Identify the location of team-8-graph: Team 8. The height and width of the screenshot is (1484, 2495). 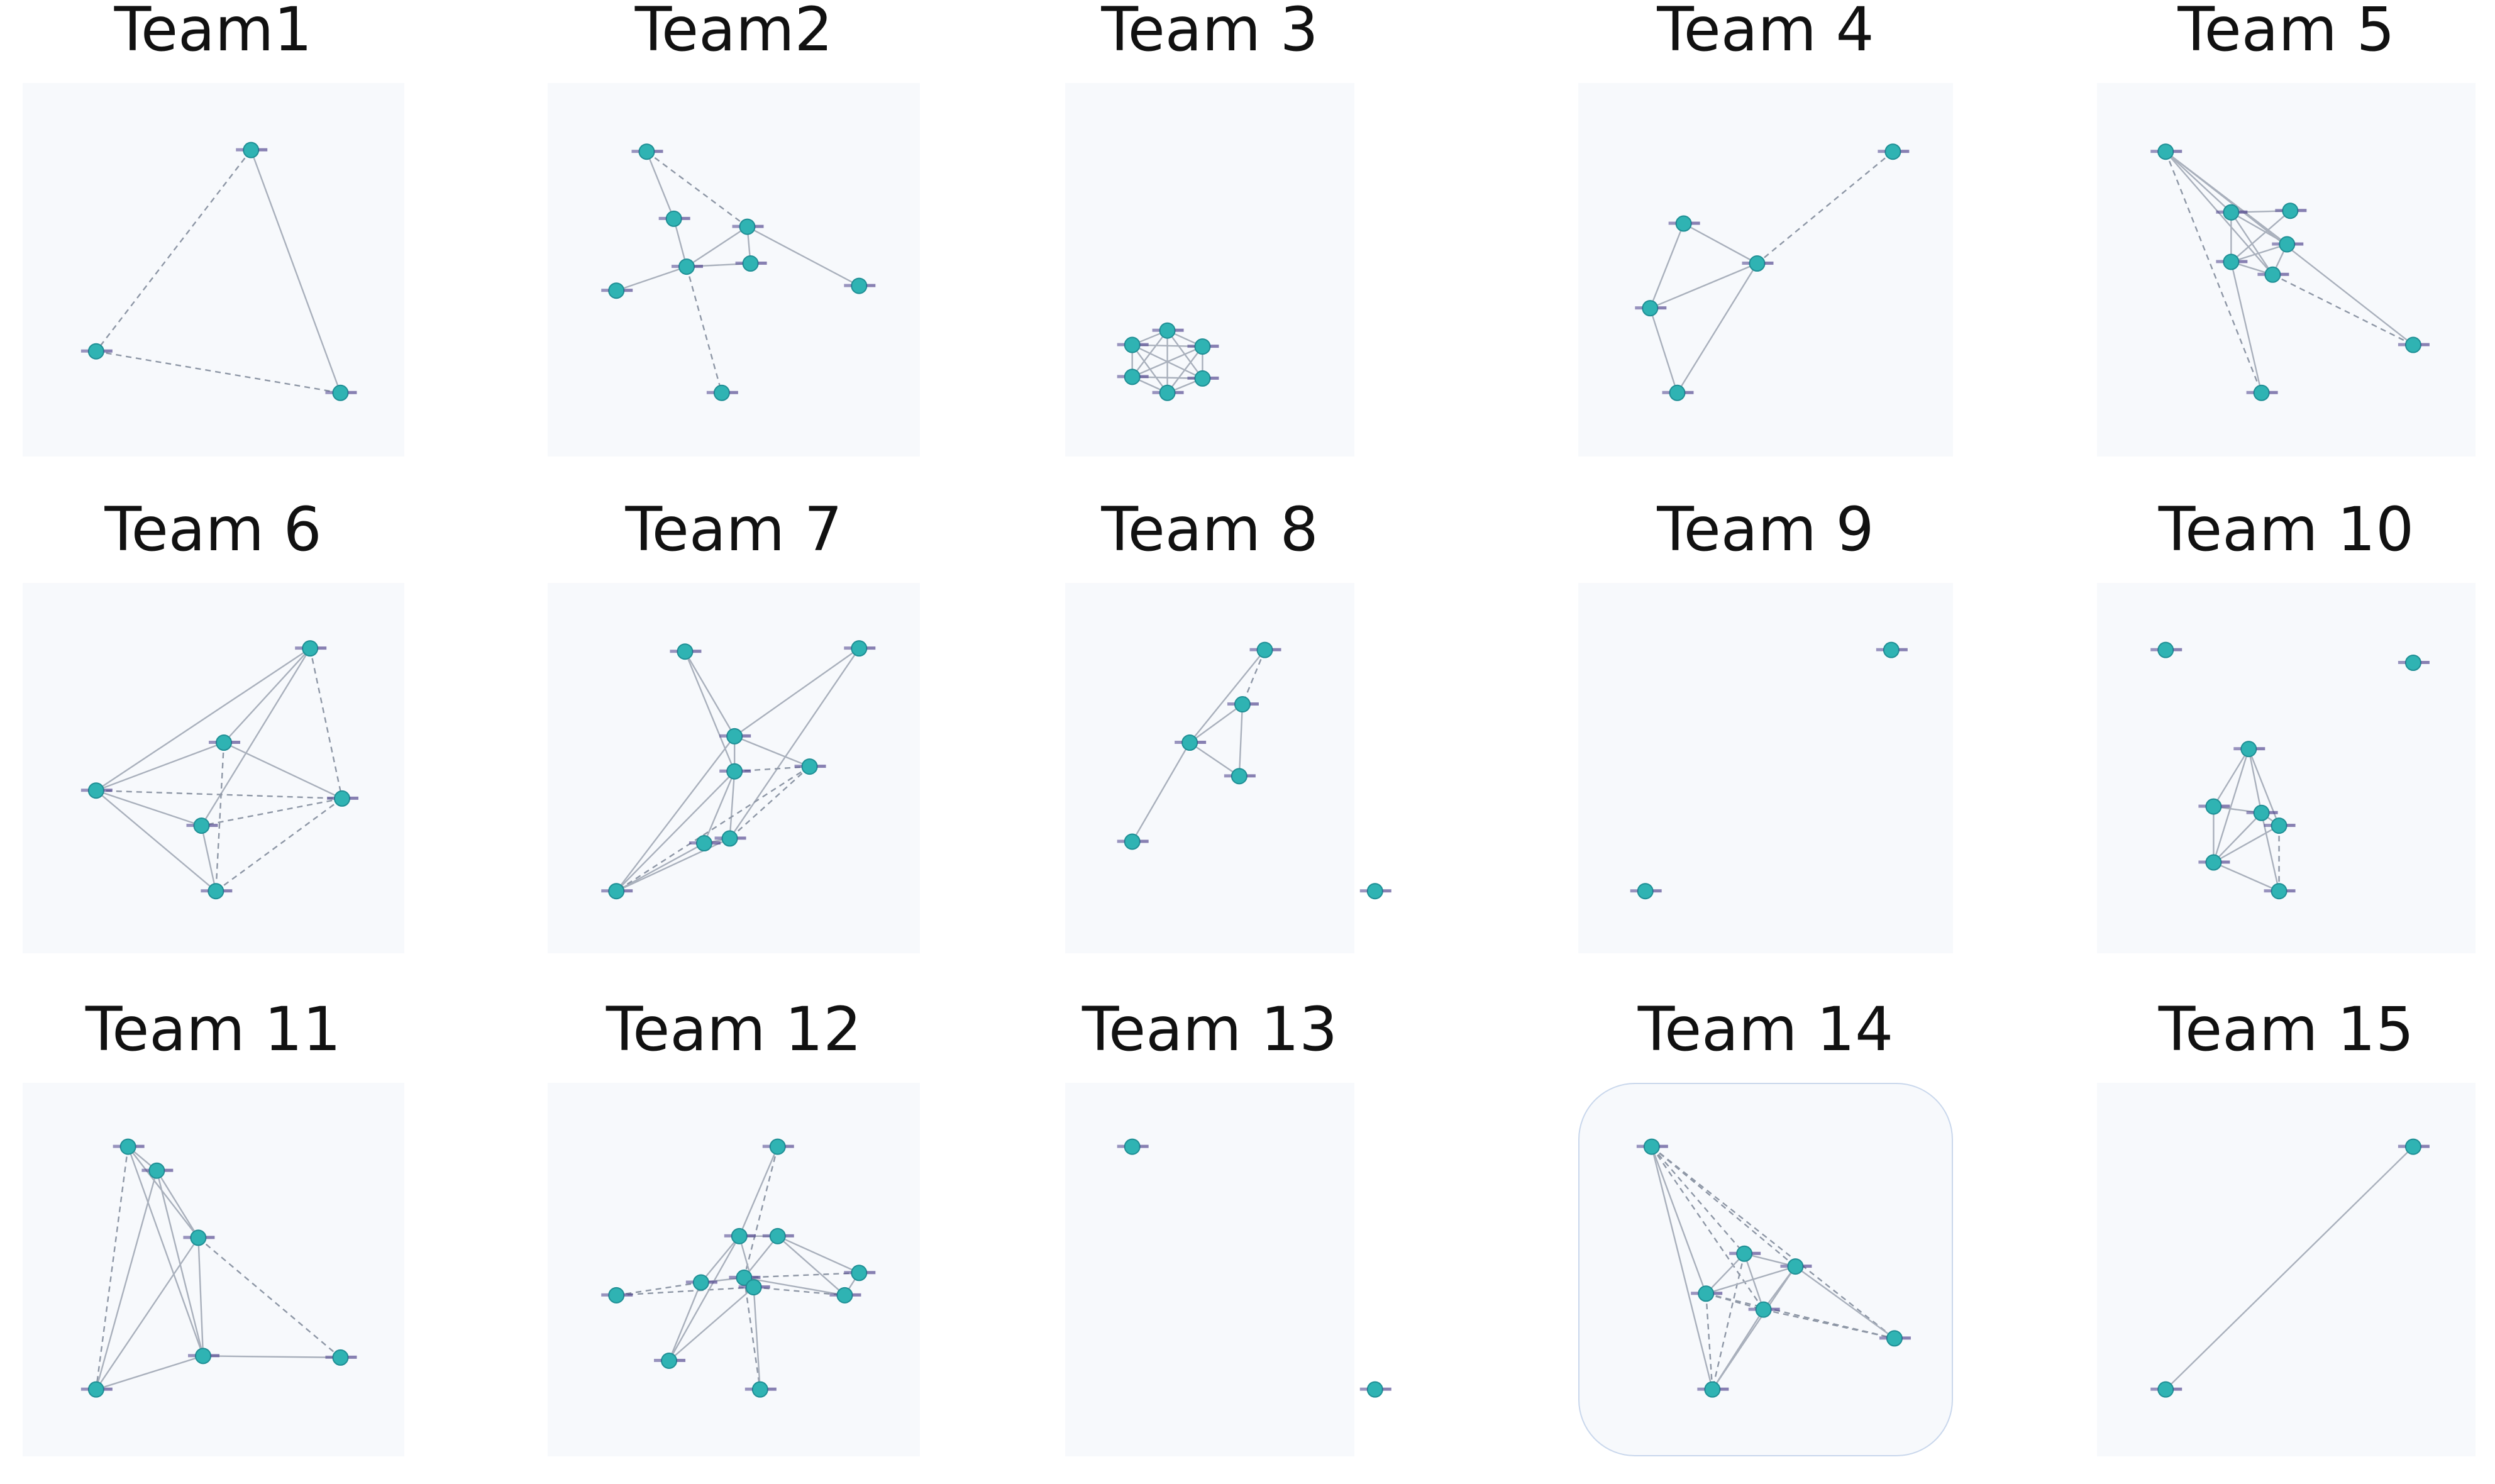
(1228, 726).